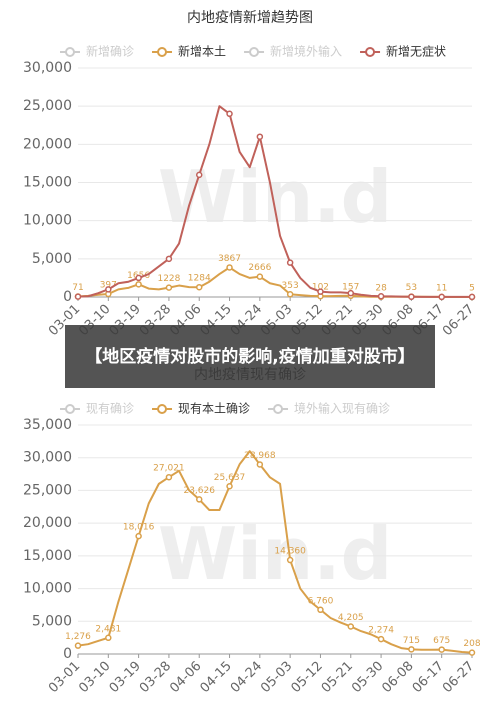 Image resolution: width=500 pixels, height=713 pixels. I want to click on data-label: 11, so click(441, 288).